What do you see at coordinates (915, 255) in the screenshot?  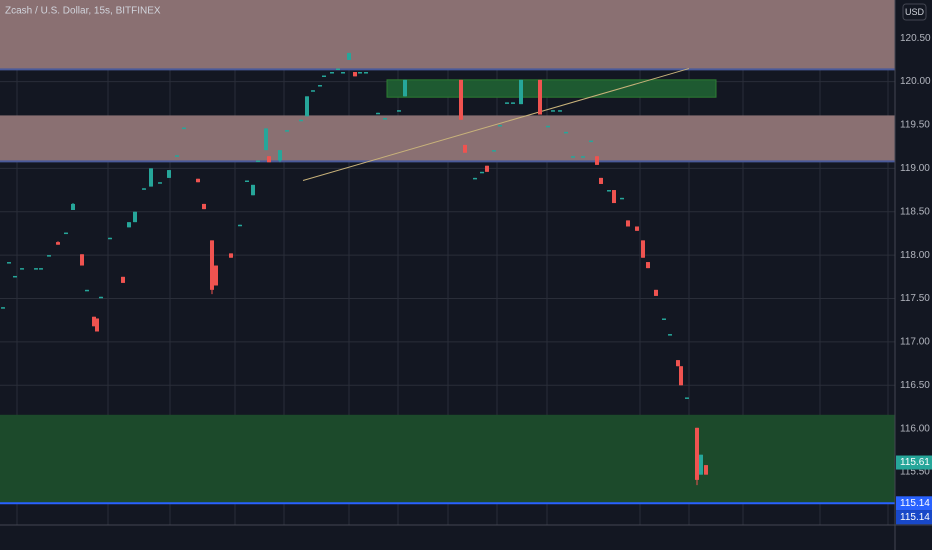 I see `y-tick-label: 118.00` at bounding box center [915, 255].